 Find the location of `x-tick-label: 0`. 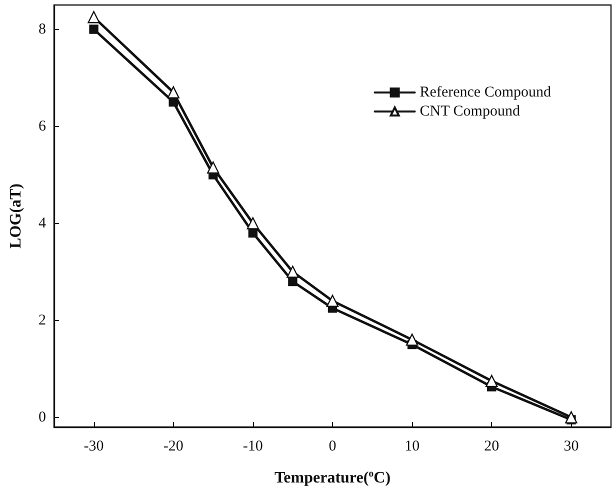

x-tick-label: 0 is located at coordinates (332, 446).